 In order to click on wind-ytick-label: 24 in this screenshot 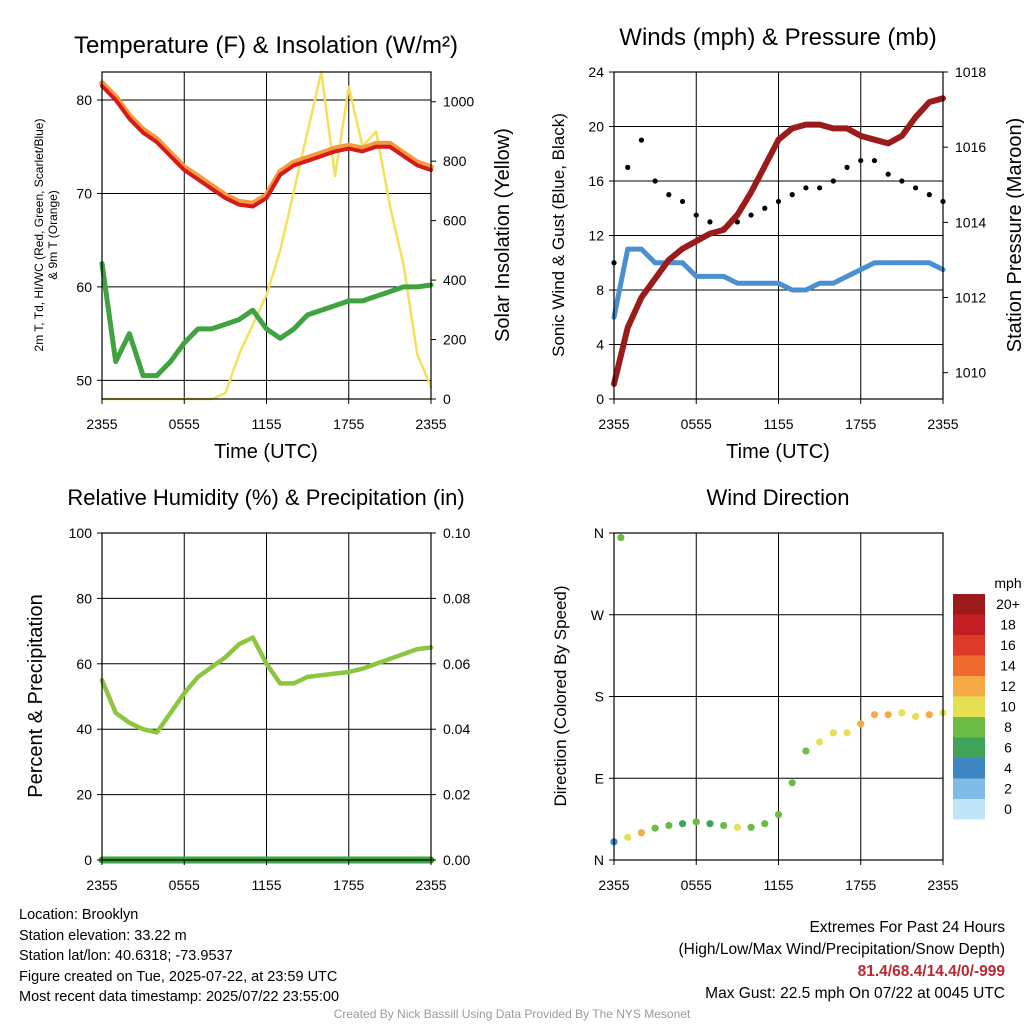, I will do `click(596, 72)`.